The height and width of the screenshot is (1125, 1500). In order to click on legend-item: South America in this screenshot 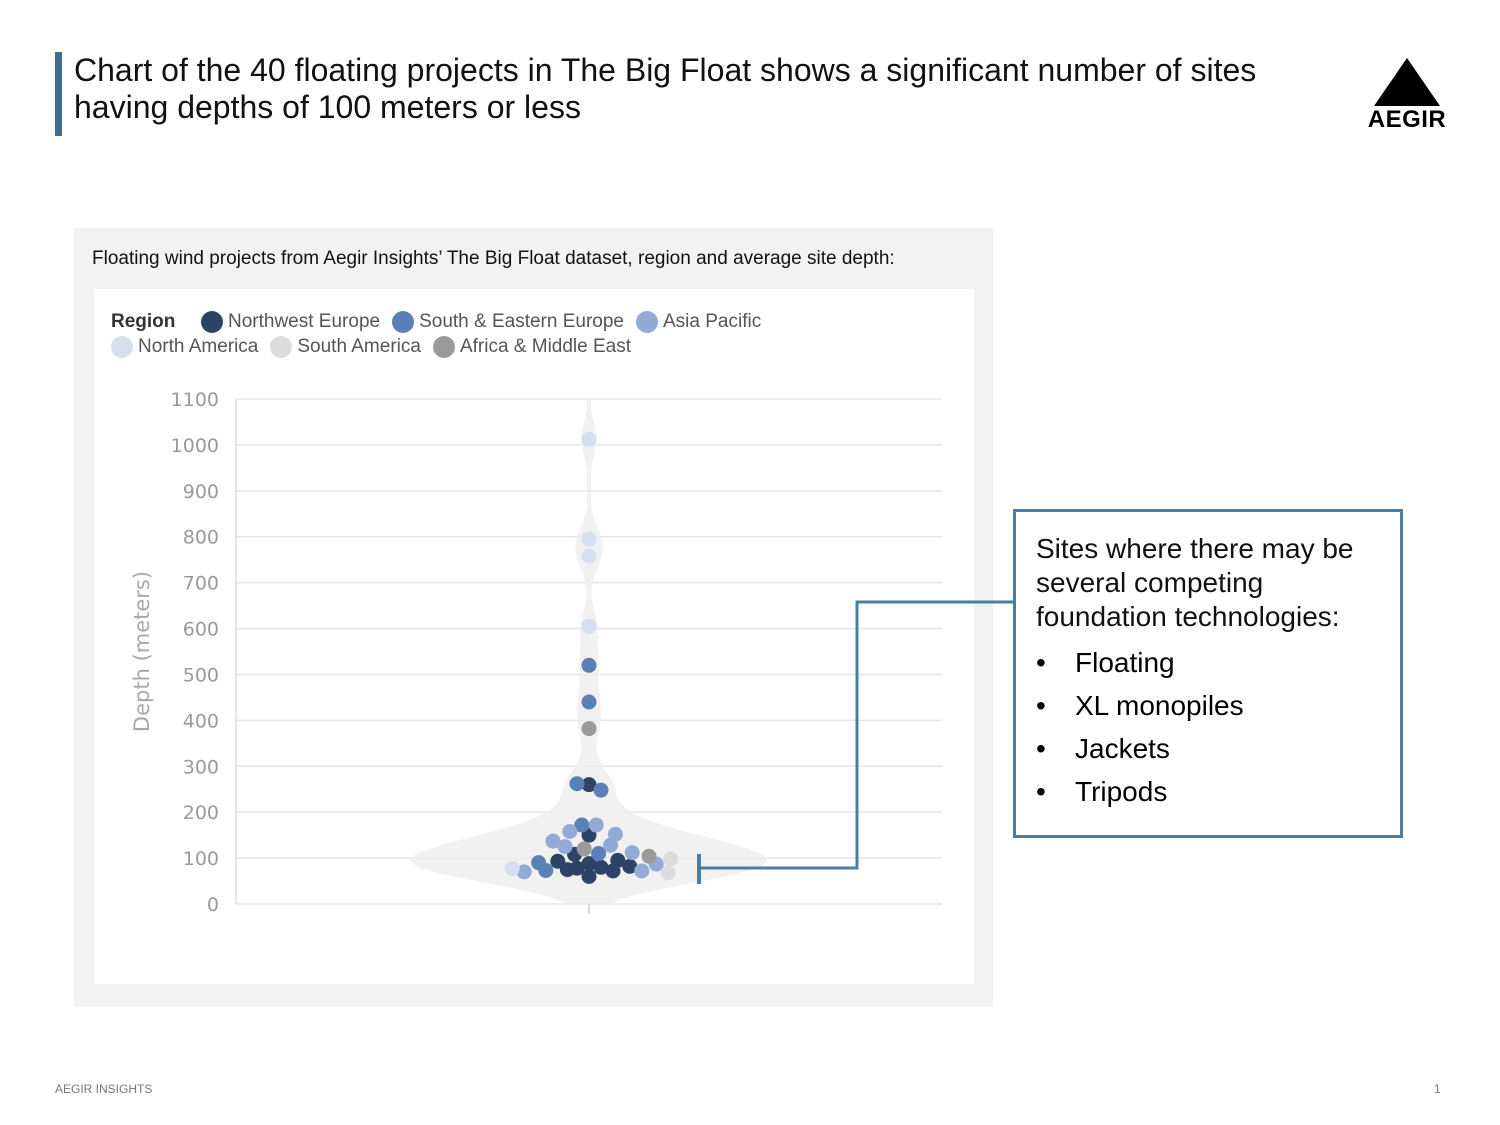, I will do `click(345, 347)`.